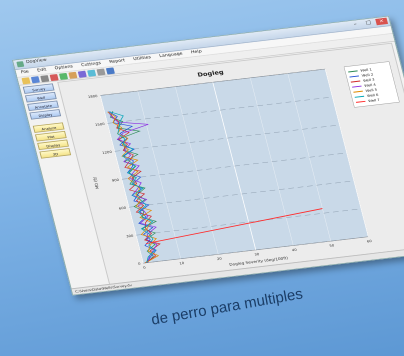 This screenshot has height=356, width=404. I want to click on settings-icon, so click(101, 72).